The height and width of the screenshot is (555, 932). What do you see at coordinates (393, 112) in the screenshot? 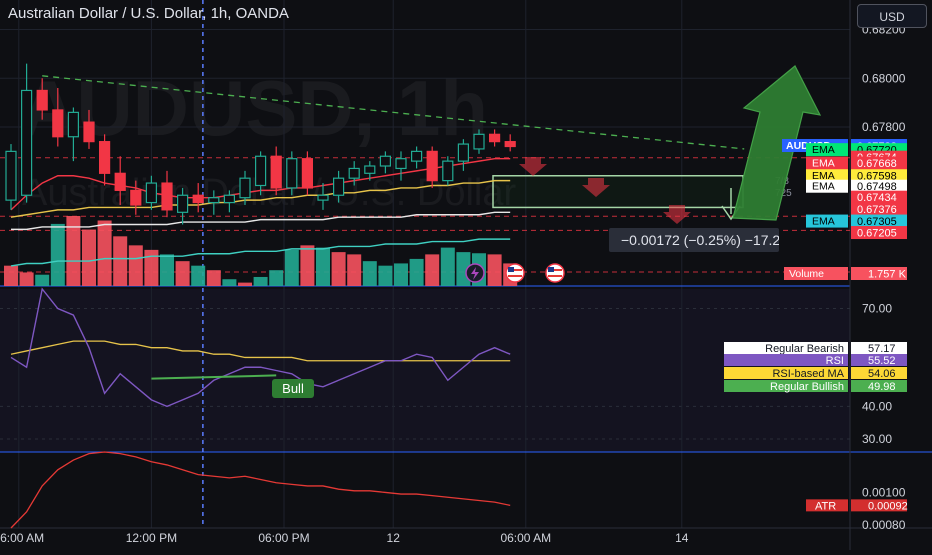
I see `downtrend-line` at bounding box center [393, 112].